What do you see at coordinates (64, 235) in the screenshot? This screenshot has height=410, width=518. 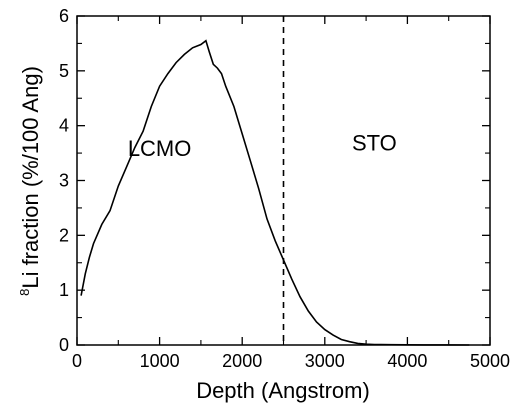 I see `y-tick-label: 2` at bounding box center [64, 235].